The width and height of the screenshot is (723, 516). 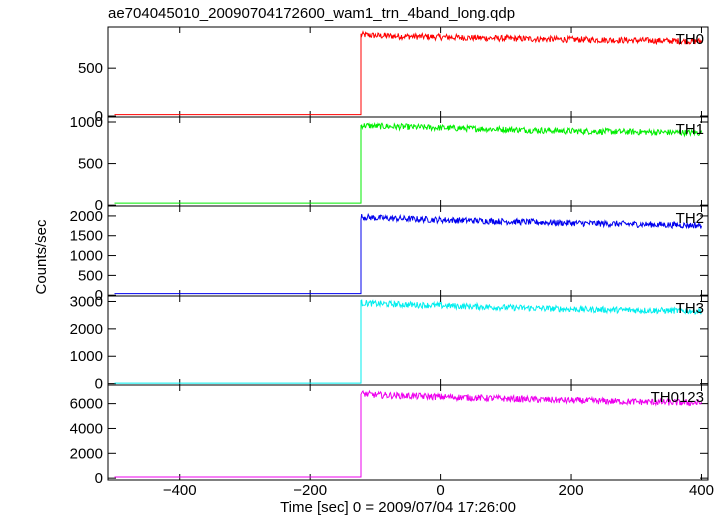 I want to click on x-axis-label: Time [sec] 0 = 2009/07/04 17:26:00, so click(x=398, y=507).